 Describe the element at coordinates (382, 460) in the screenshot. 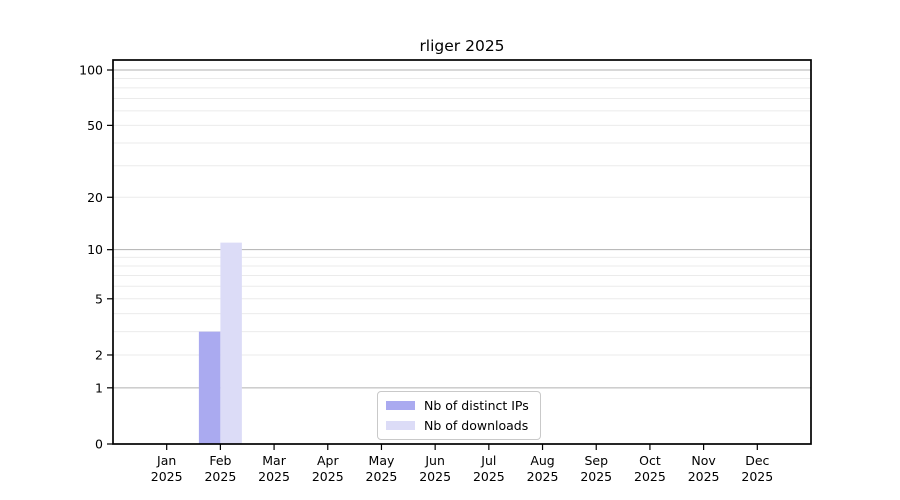

I see `x-tick-label-month: May` at that location.